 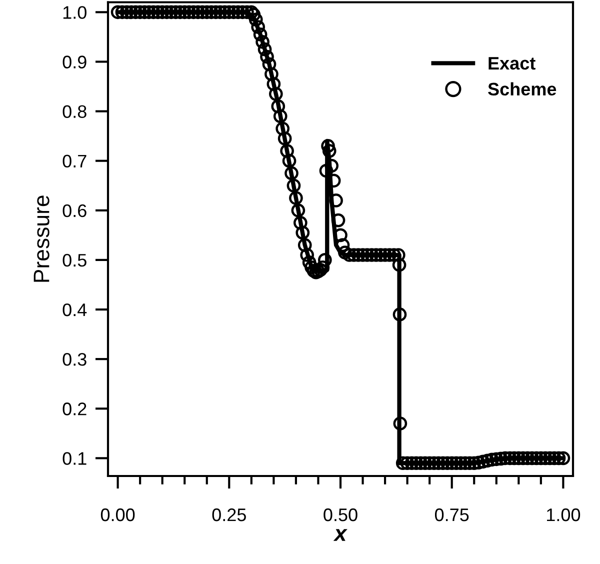 I want to click on legend-label: Scheme, so click(x=522, y=89).